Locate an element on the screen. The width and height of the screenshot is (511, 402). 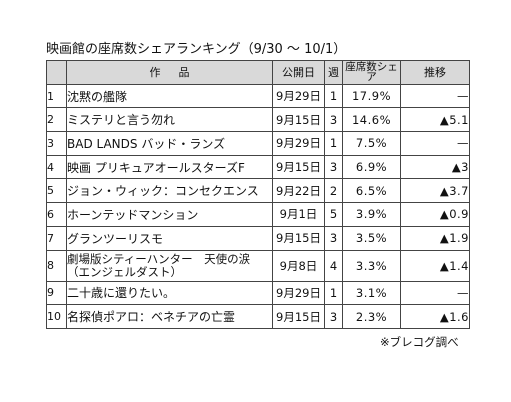
film-title-cell: ミステリと言う勿れ is located at coordinates (169, 120).